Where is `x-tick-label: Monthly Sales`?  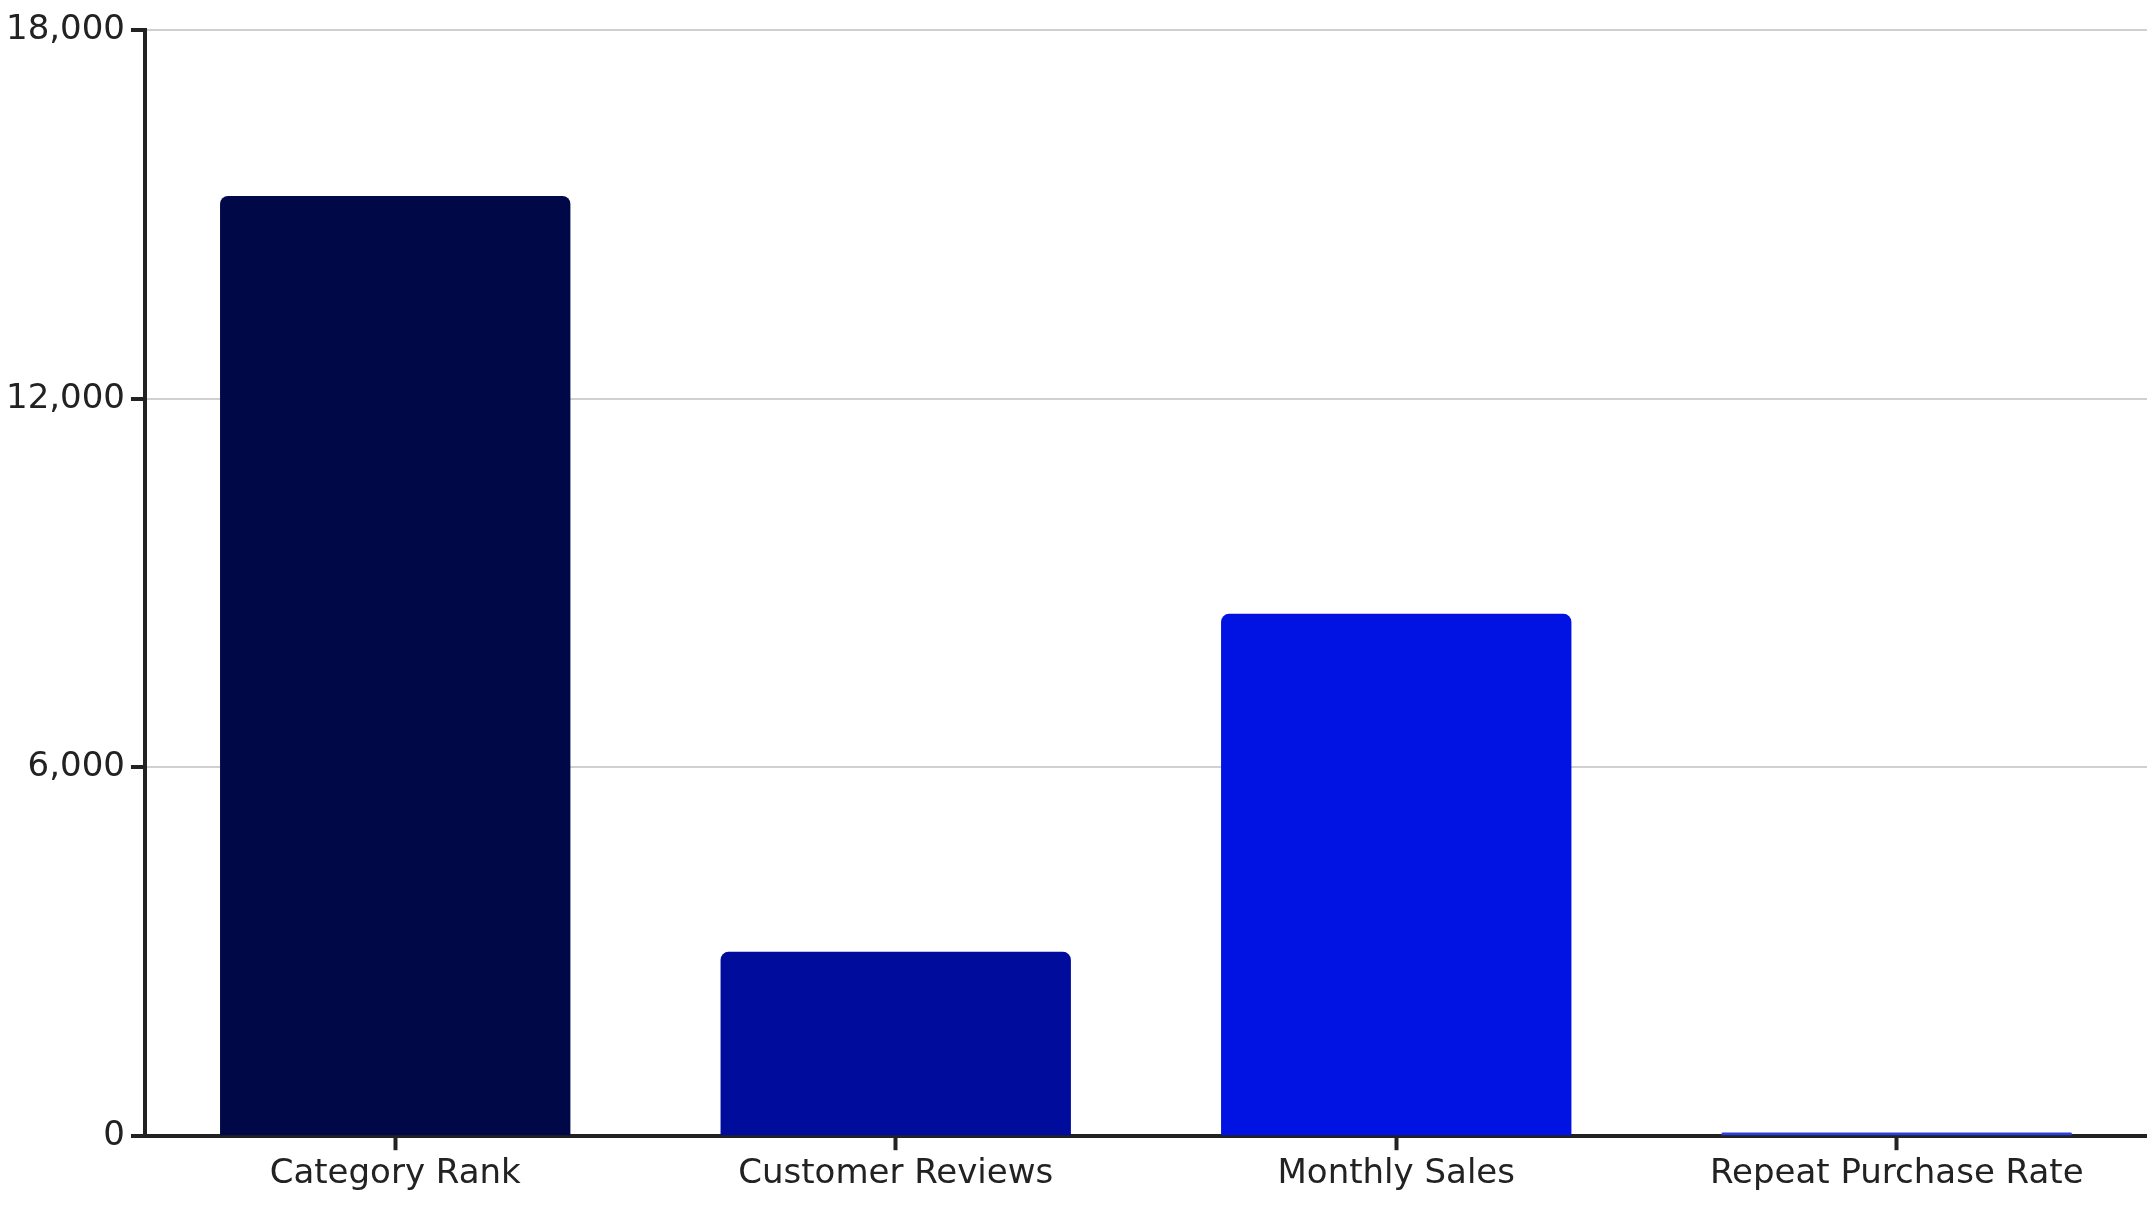
x-tick-label: Monthly Sales is located at coordinates (1396, 1171).